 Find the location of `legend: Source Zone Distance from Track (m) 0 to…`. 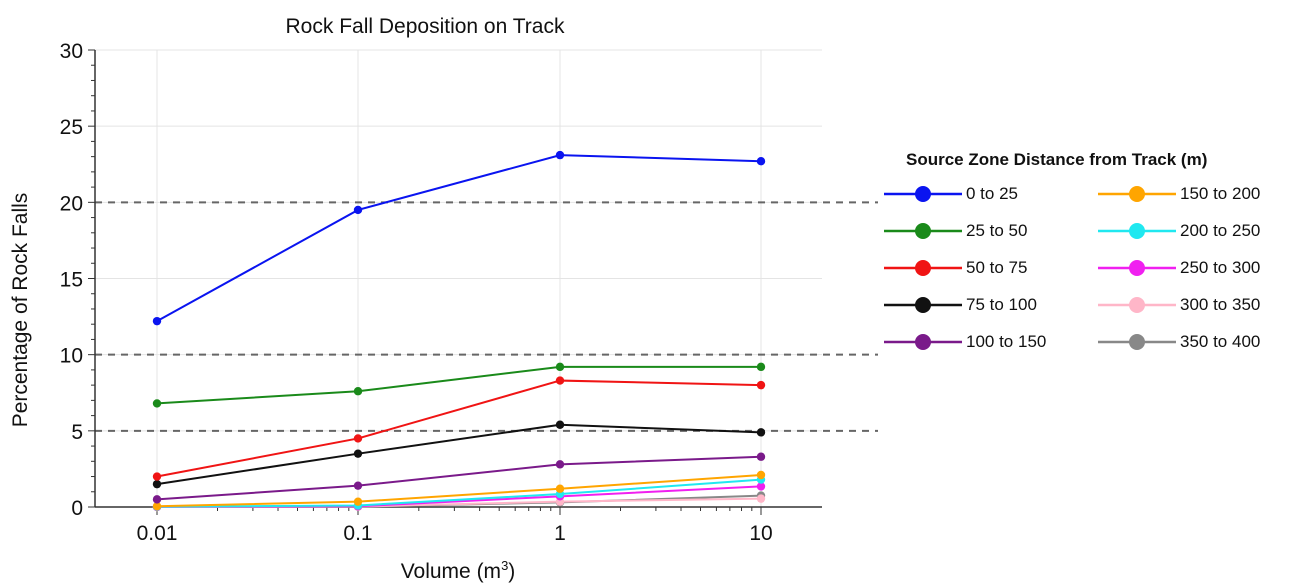

legend: Source Zone Distance from Track (m) 0 to… is located at coordinates (1086, 253).